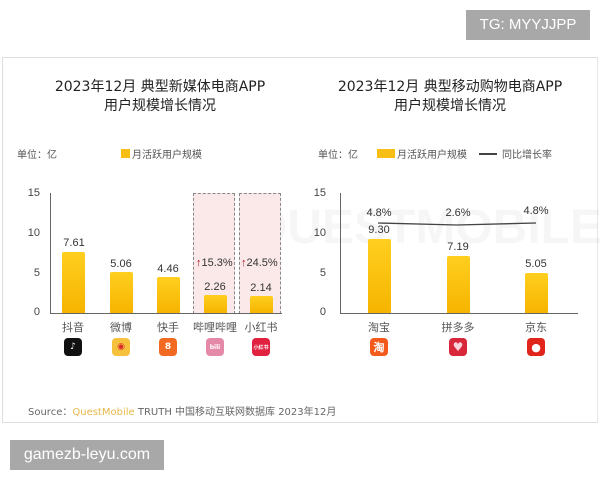 Image resolution: width=600 pixels, height=480 pixels. What do you see at coordinates (379, 213) in the screenshot?
I see `growth-taobao: 4.8%` at bounding box center [379, 213].